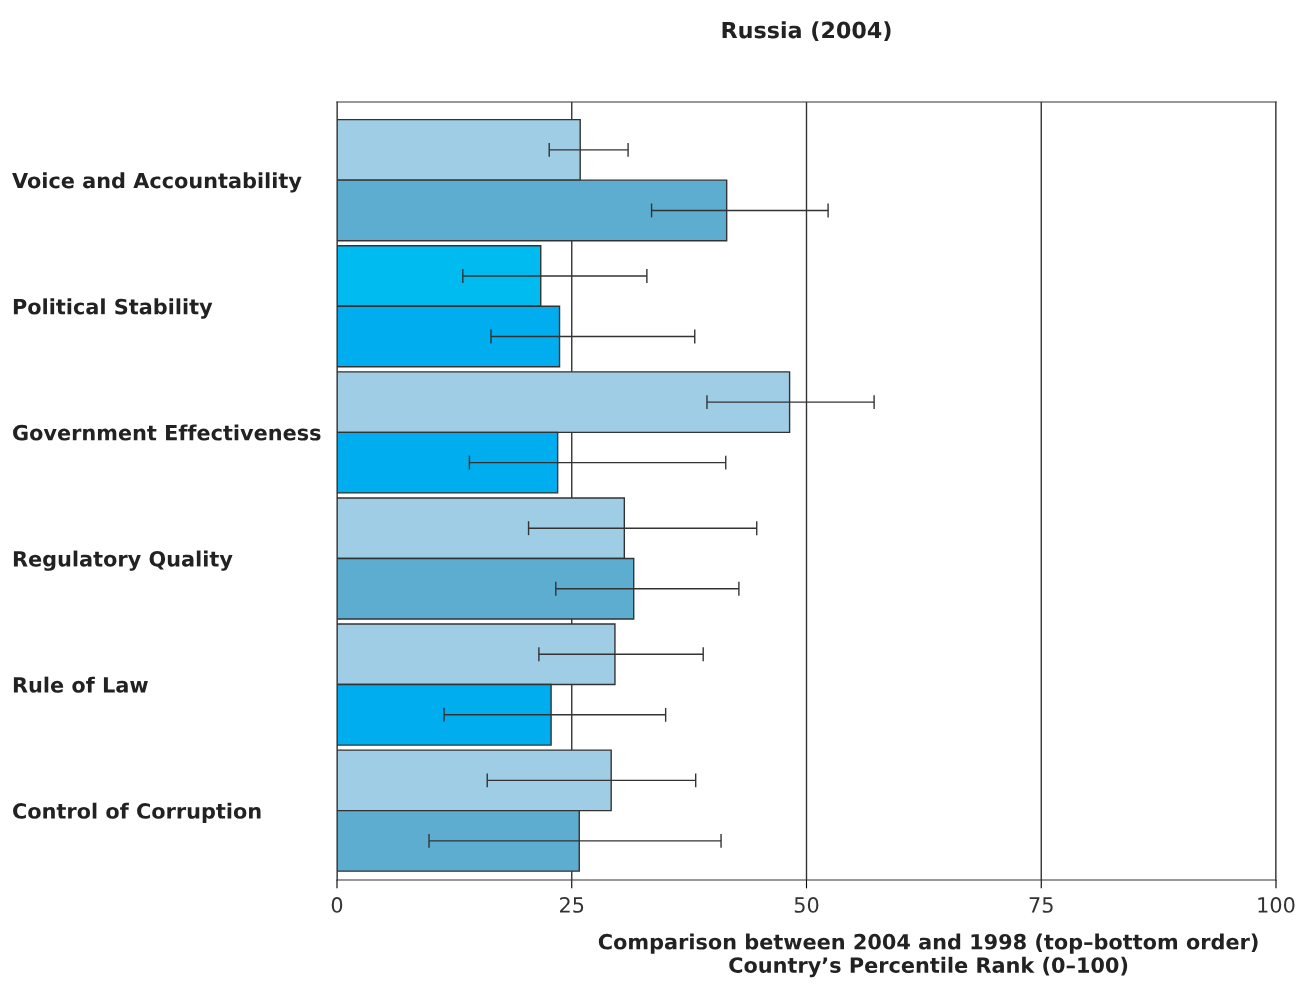 The width and height of the screenshot is (1313, 994). Describe the element at coordinates (167, 432) in the screenshot. I see `y-tick-label: Government Effectiveness` at that location.